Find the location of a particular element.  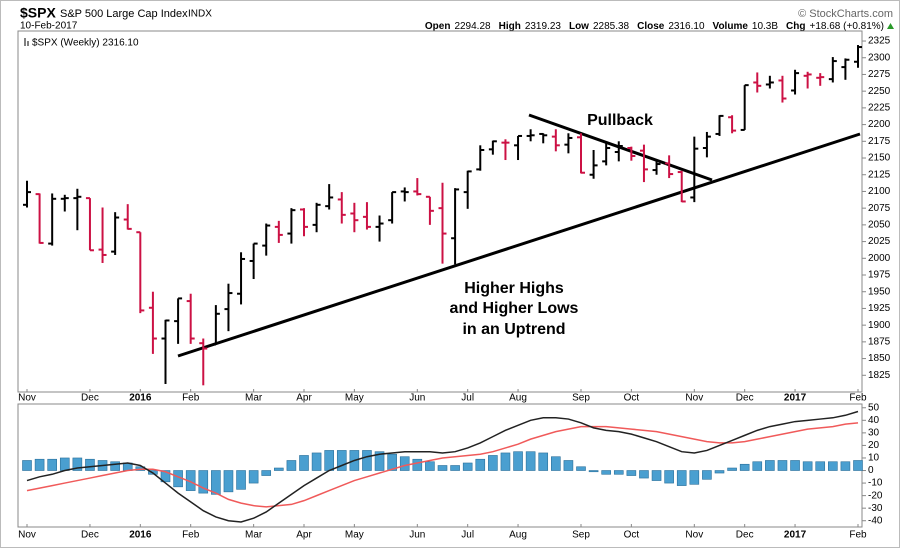

annotation: Pullback is located at coordinates (620, 120).